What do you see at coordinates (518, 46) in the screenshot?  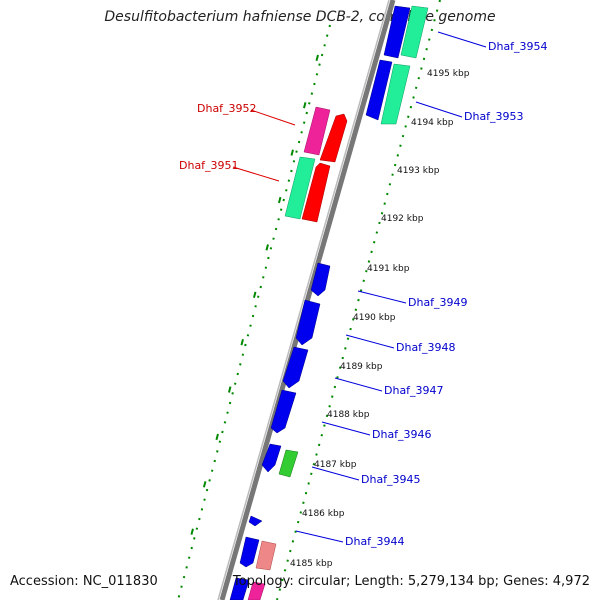 I see `gene-label-dhaf3954: Dhaf_3954` at bounding box center [518, 46].